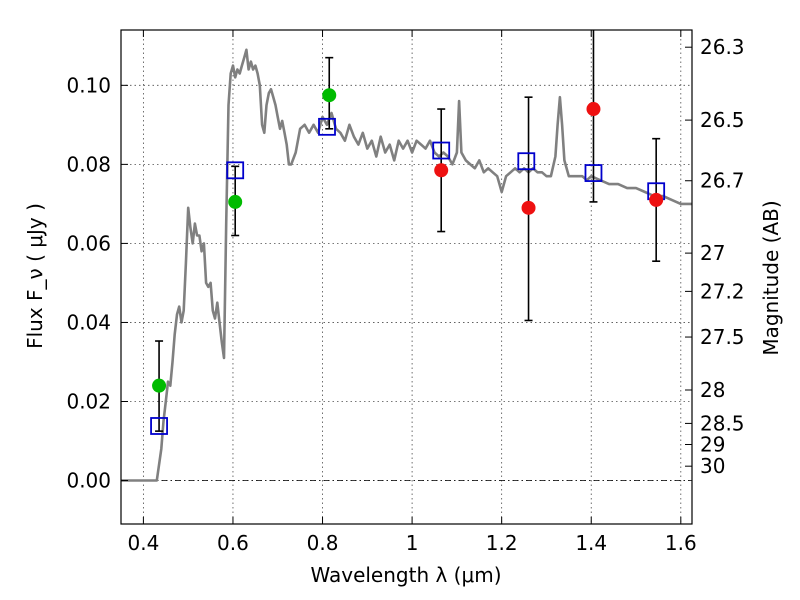 The image size is (800, 600). I want to click on mag-tick-label: 27.2, so click(722, 291).